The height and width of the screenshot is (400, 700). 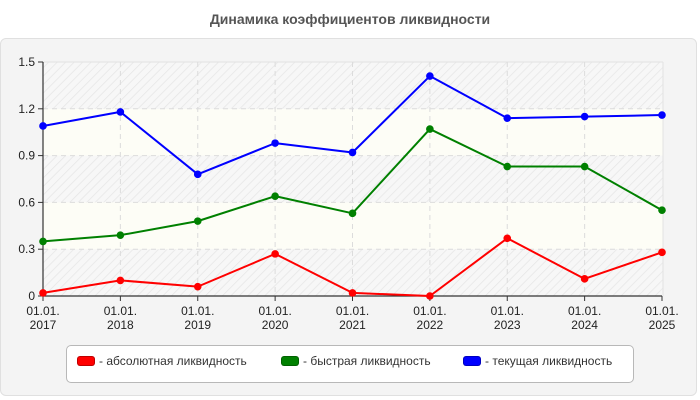 What do you see at coordinates (507, 325) in the screenshot?
I see `x-tick-label: 2023` at bounding box center [507, 325].